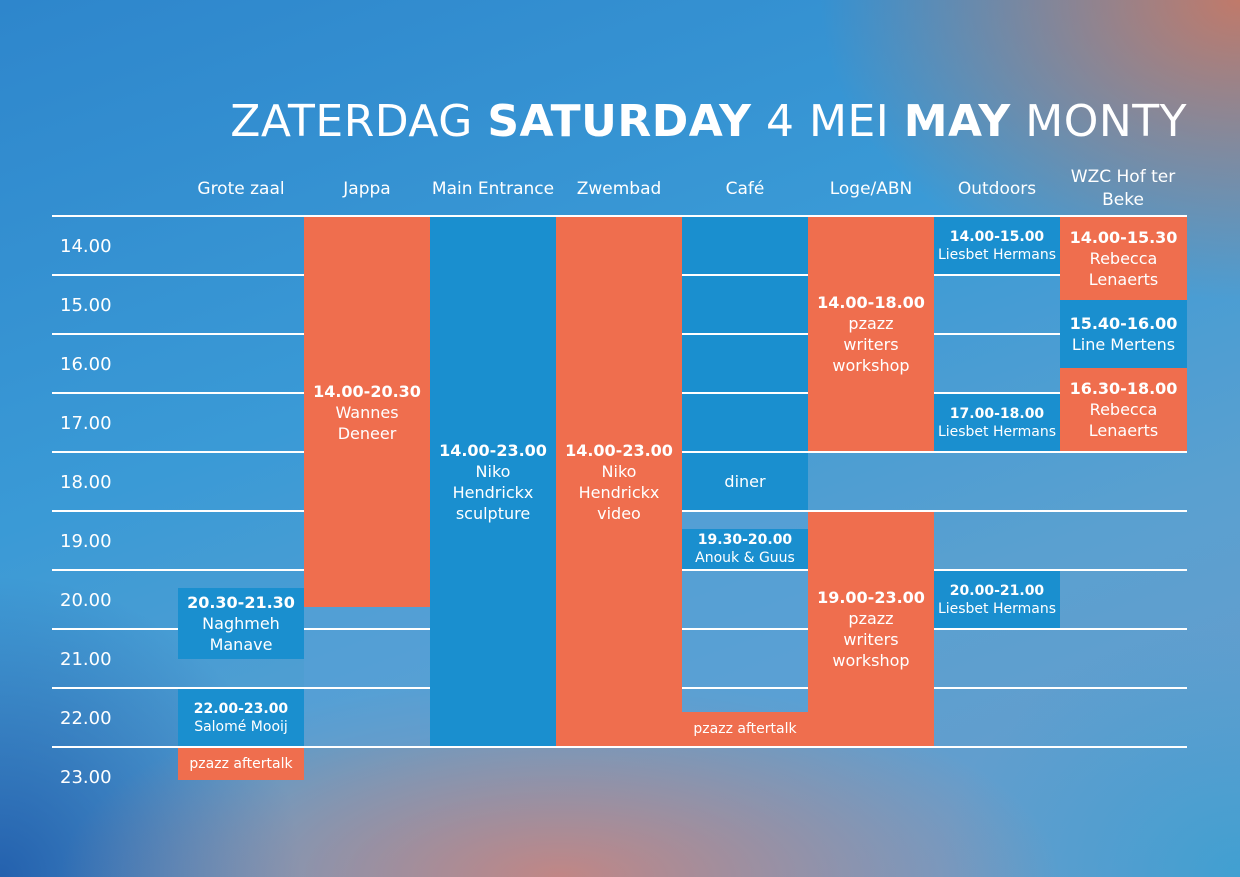  What do you see at coordinates (86, 659) in the screenshot?
I see `time-label: 21.00` at bounding box center [86, 659].